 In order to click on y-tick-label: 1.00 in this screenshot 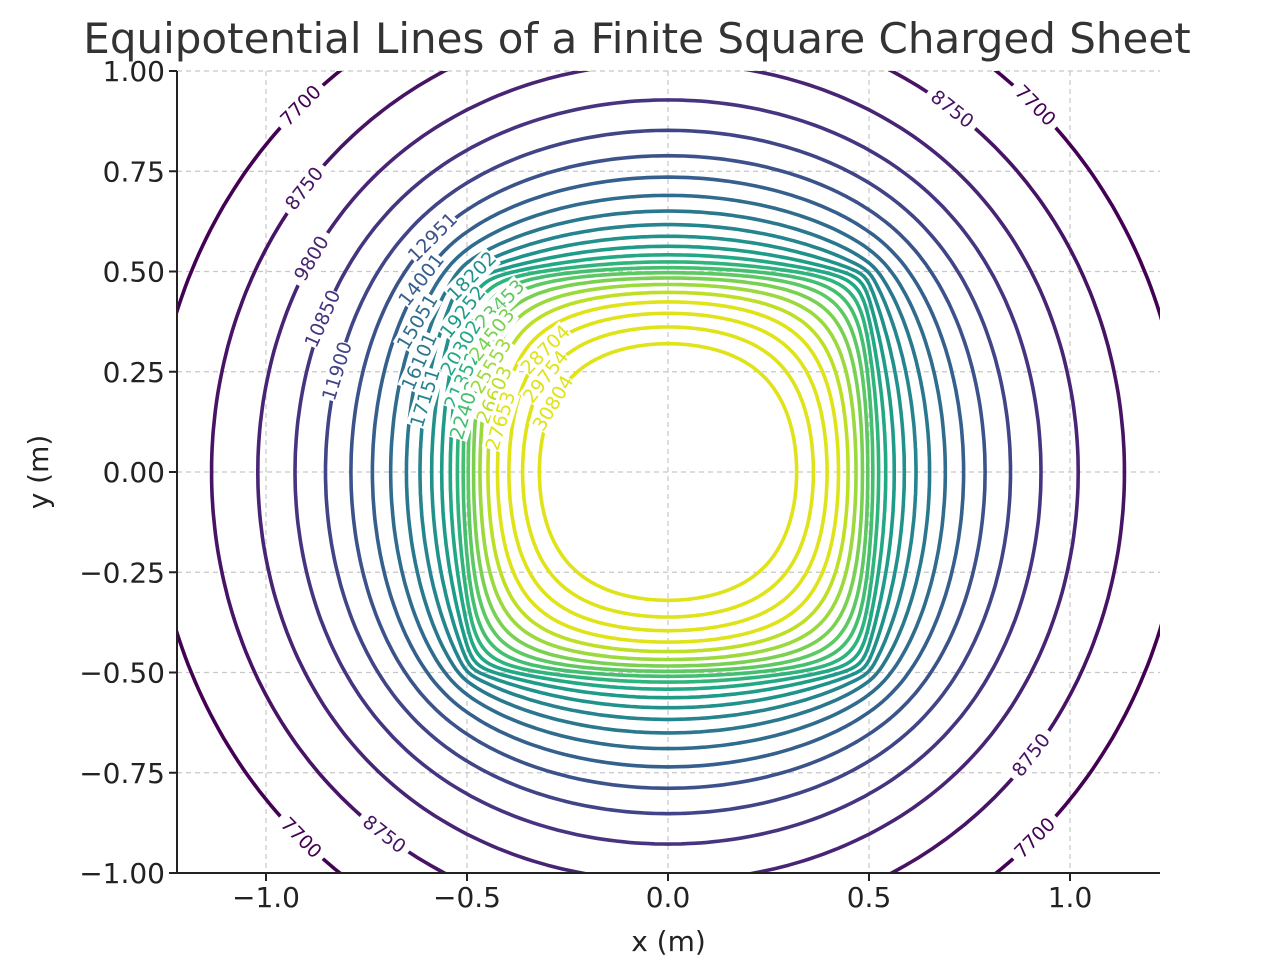, I will do `click(134, 71)`.